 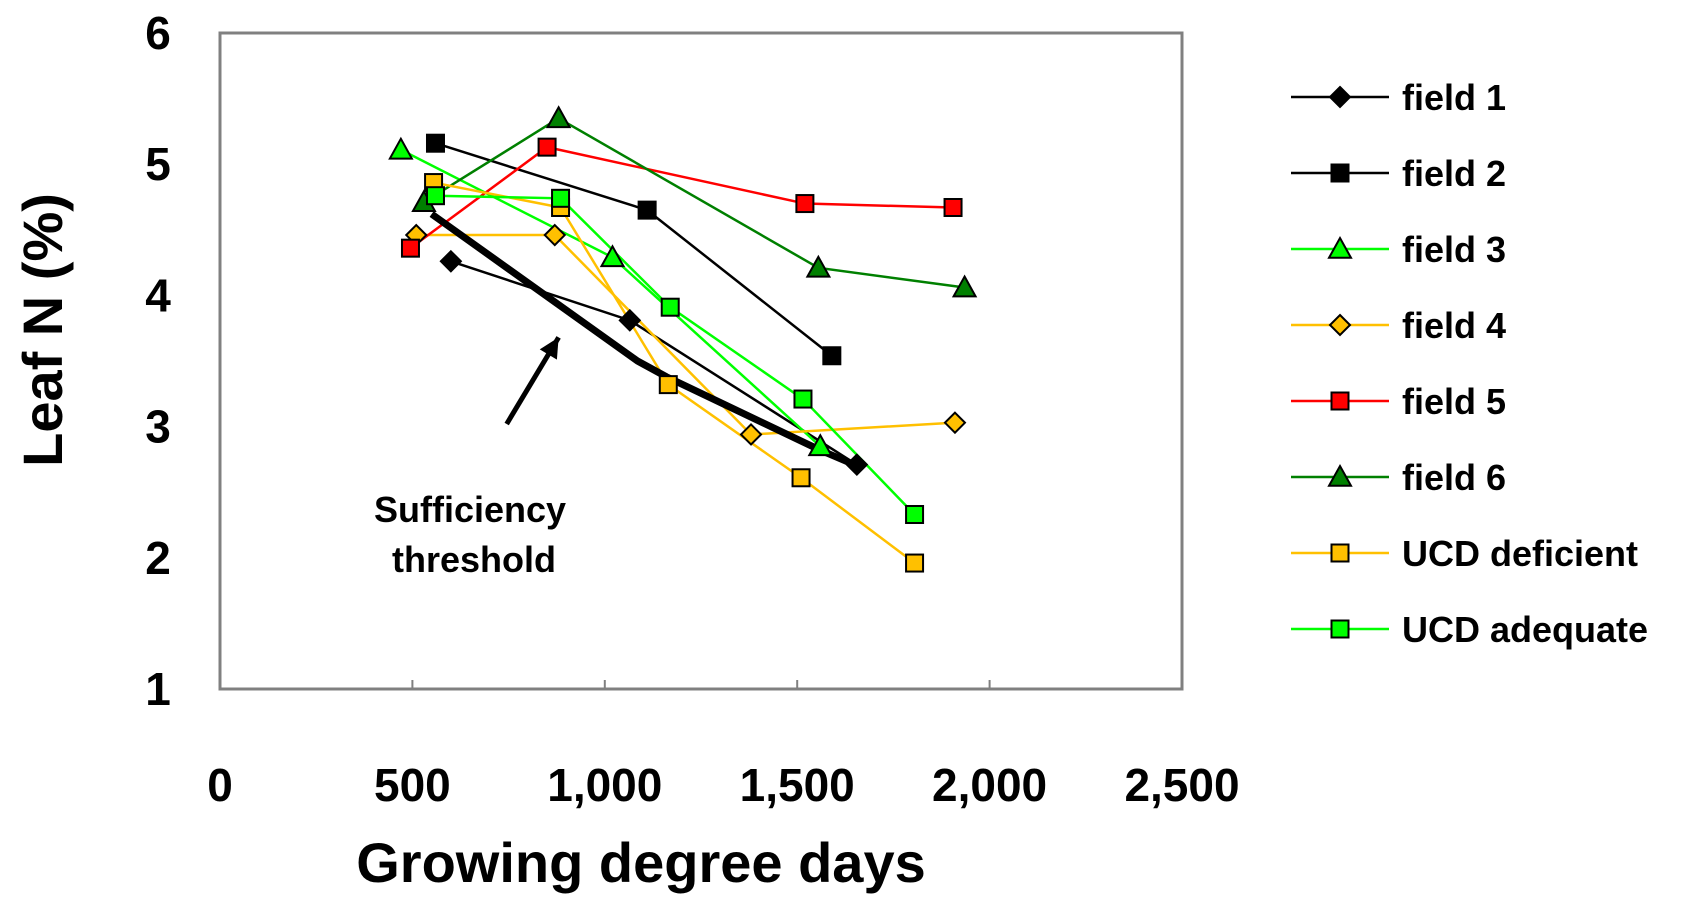 What do you see at coordinates (158, 33) in the screenshot?
I see `y-tick-label: 6` at bounding box center [158, 33].